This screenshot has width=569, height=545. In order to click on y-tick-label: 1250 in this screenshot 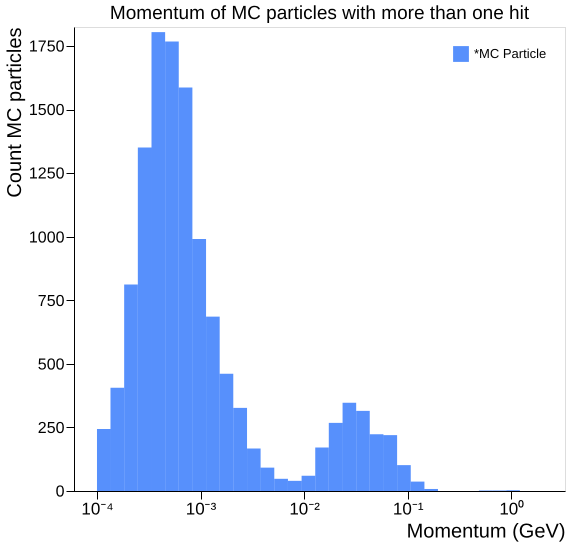, I will do `click(46, 174)`.